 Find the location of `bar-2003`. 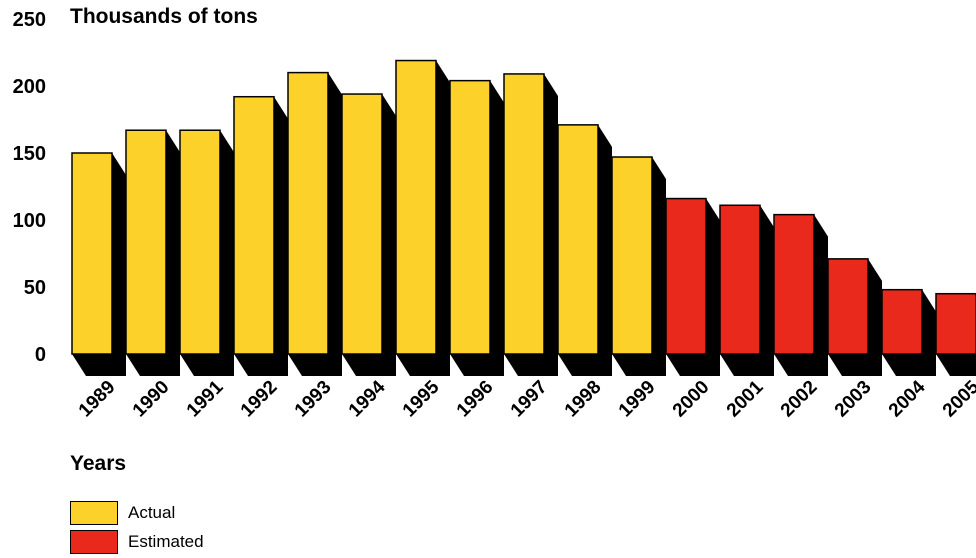

bar-2003 is located at coordinates (848, 306).